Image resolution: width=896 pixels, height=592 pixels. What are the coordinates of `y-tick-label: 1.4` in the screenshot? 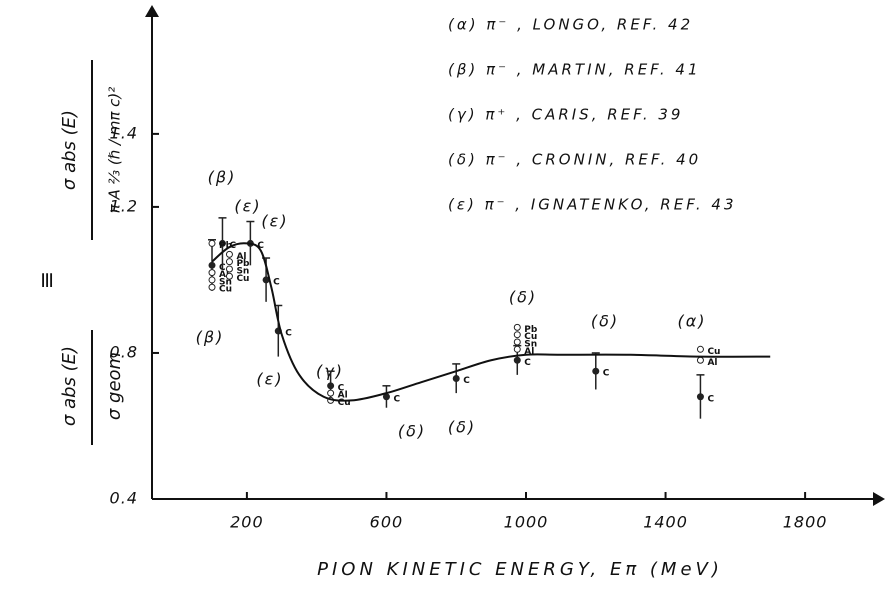 It's located at (124, 132).